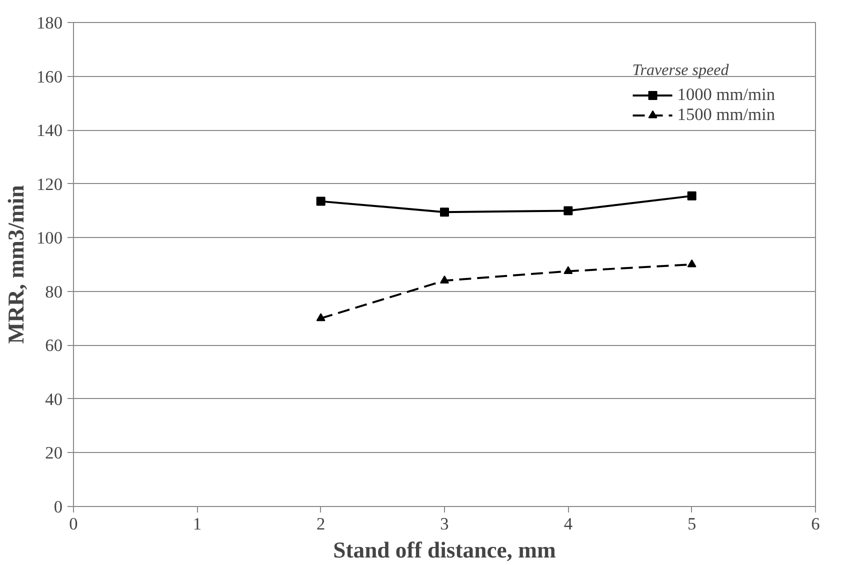 Image resolution: width=860 pixels, height=565 pixels. What do you see at coordinates (49, 184) in the screenshot?
I see `y-tick-label: 120` at bounding box center [49, 184].